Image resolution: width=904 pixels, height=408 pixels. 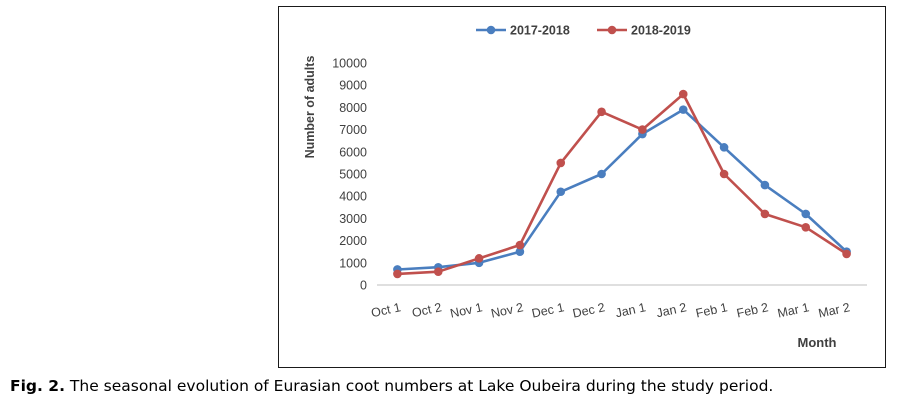 What do you see at coordinates (793, 310) in the screenshot?
I see `x-tick-label: Mar 1` at bounding box center [793, 310].